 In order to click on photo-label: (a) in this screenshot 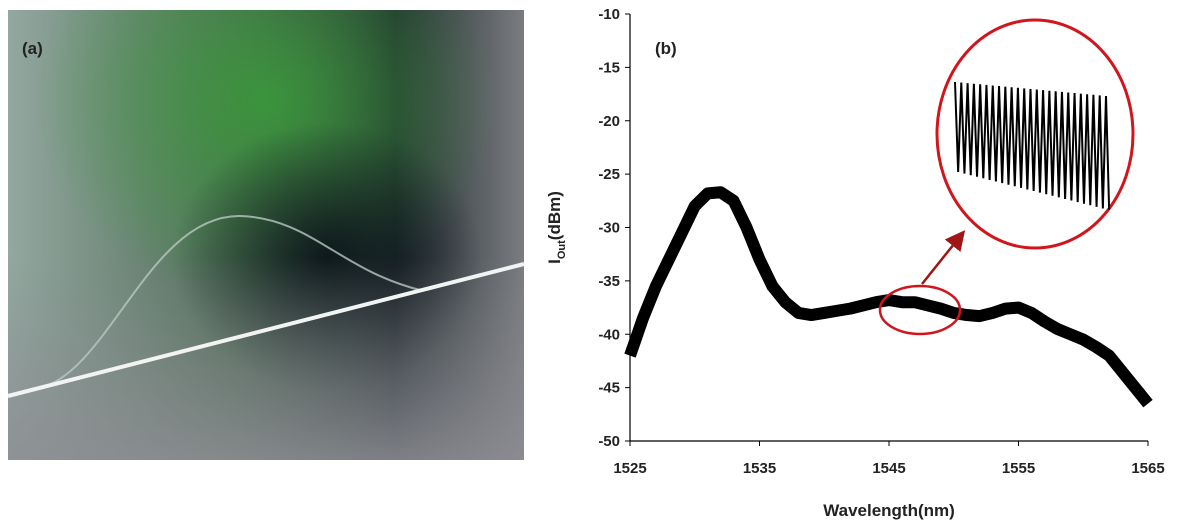, I will do `click(32, 48)`.